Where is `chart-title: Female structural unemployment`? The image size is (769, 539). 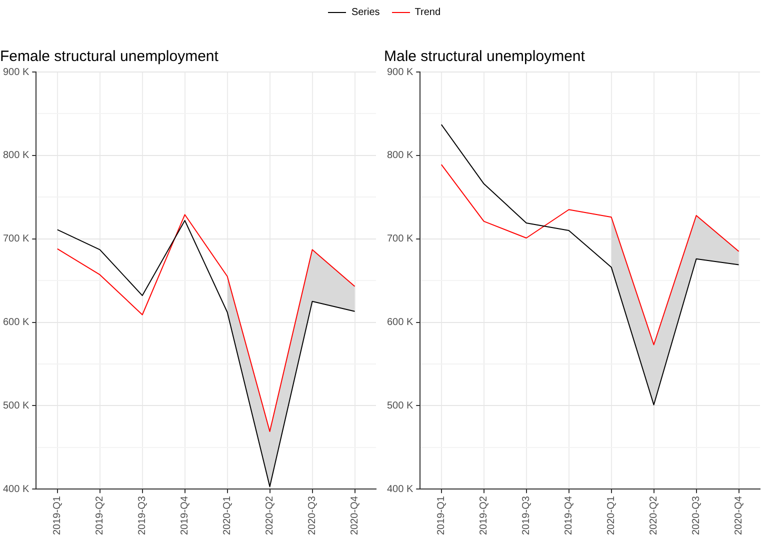
chart-title: Female structural unemployment is located at coordinates (110, 57).